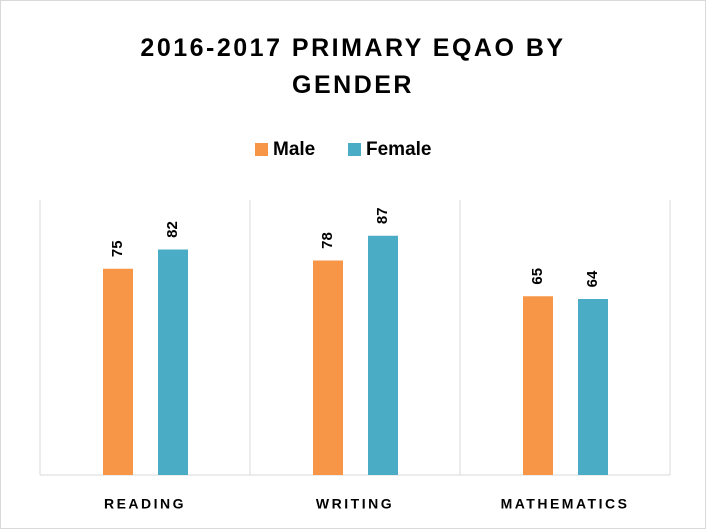  What do you see at coordinates (565, 504) in the screenshot?
I see `x-tick-label: MATHEMATICS` at bounding box center [565, 504].